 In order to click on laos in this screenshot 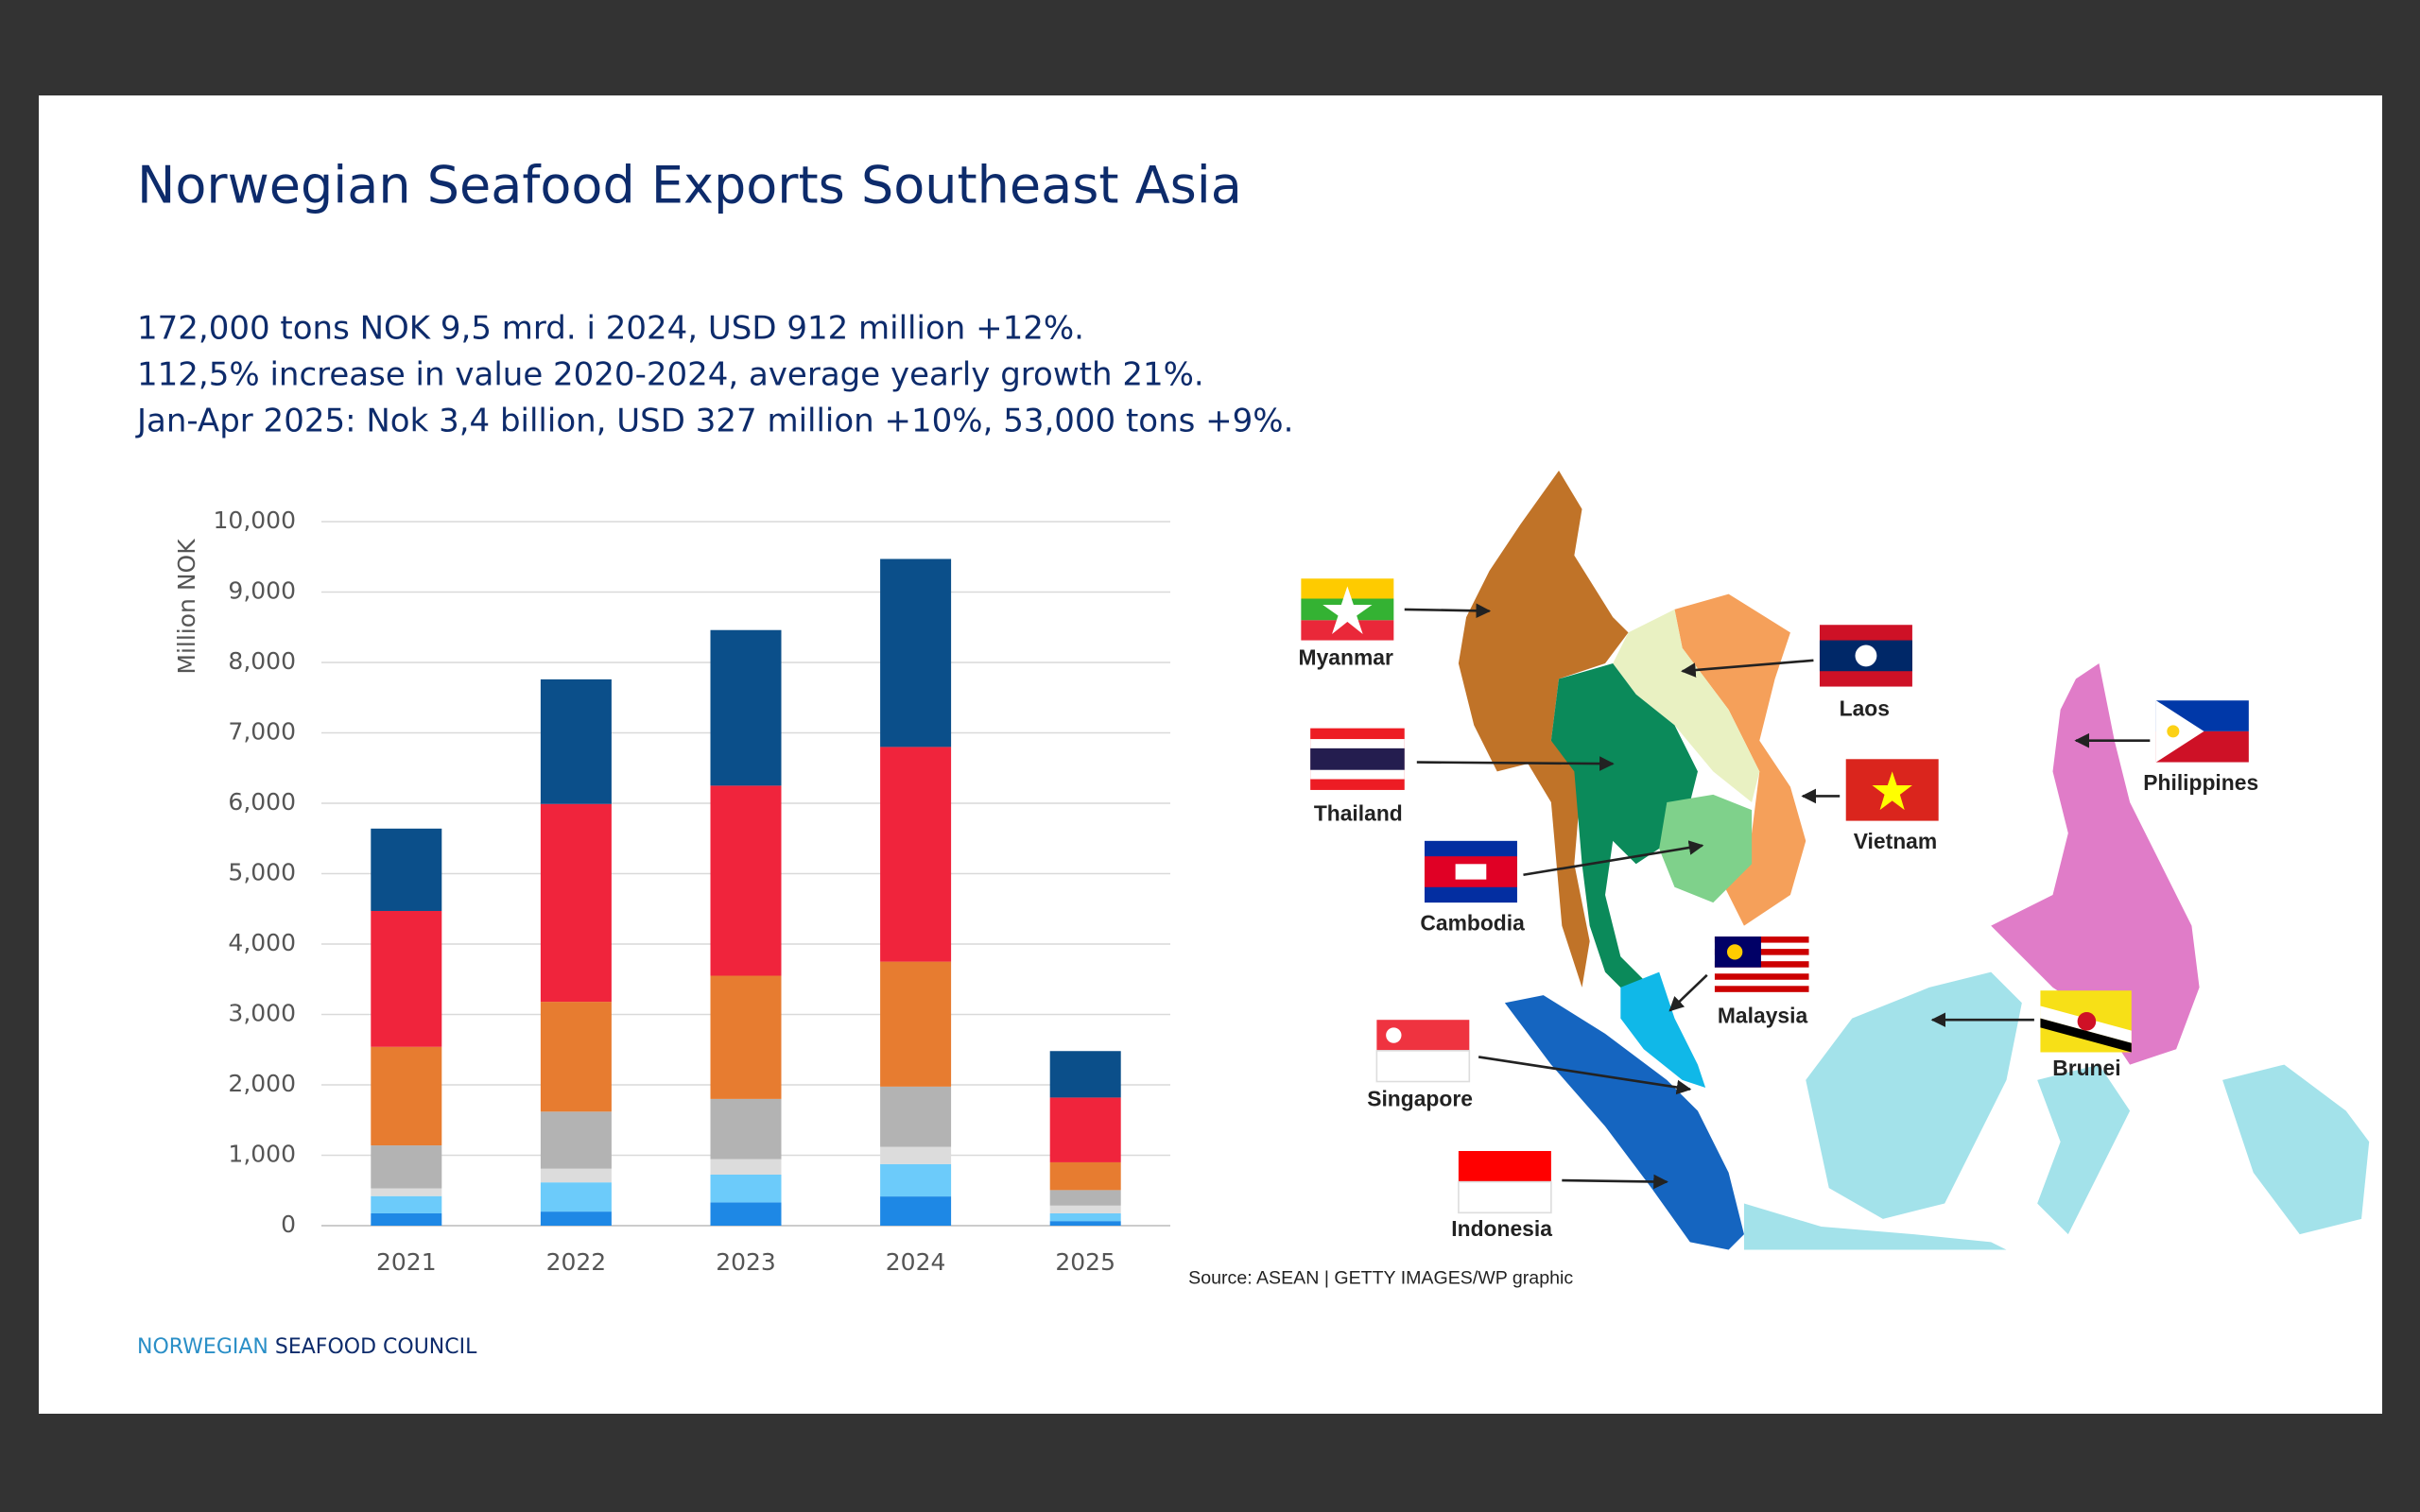, I will do `click(1687, 706)`.